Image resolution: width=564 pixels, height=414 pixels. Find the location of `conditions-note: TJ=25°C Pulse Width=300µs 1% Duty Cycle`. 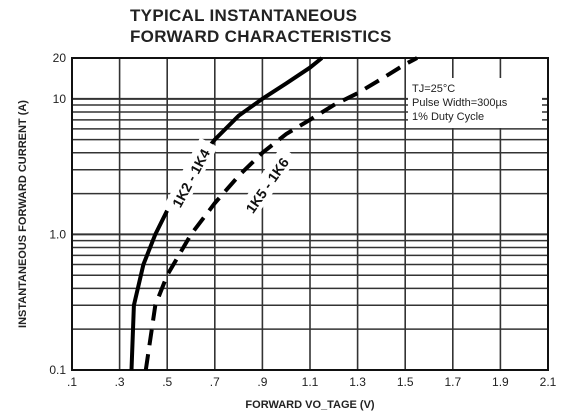

conditions-note: TJ=25°C Pulse Width=300µs 1% Duty Cycle is located at coordinates (475, 103).